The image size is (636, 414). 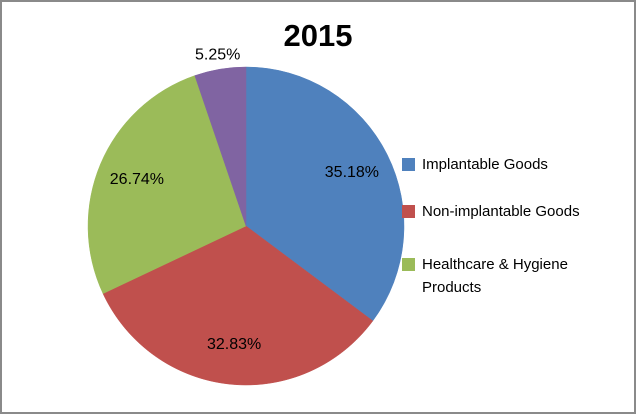 What do you see at coordinates (318, 35) in the screenshot?
I see `chart-title: 2015` at bounding box center [318, 35].